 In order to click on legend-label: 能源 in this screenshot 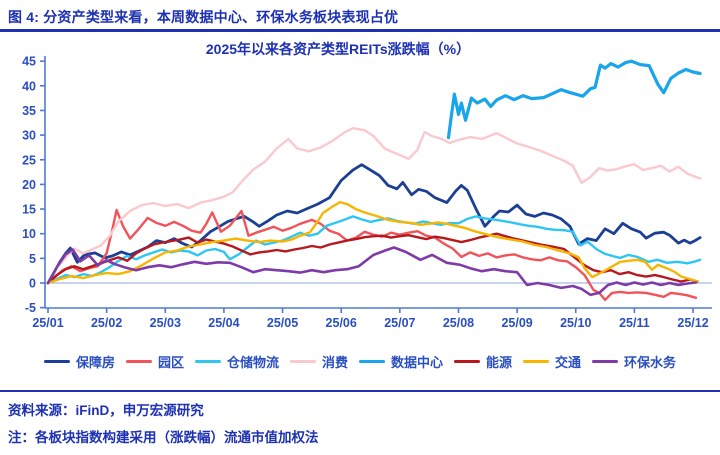, I will do `click(499, 362)`.